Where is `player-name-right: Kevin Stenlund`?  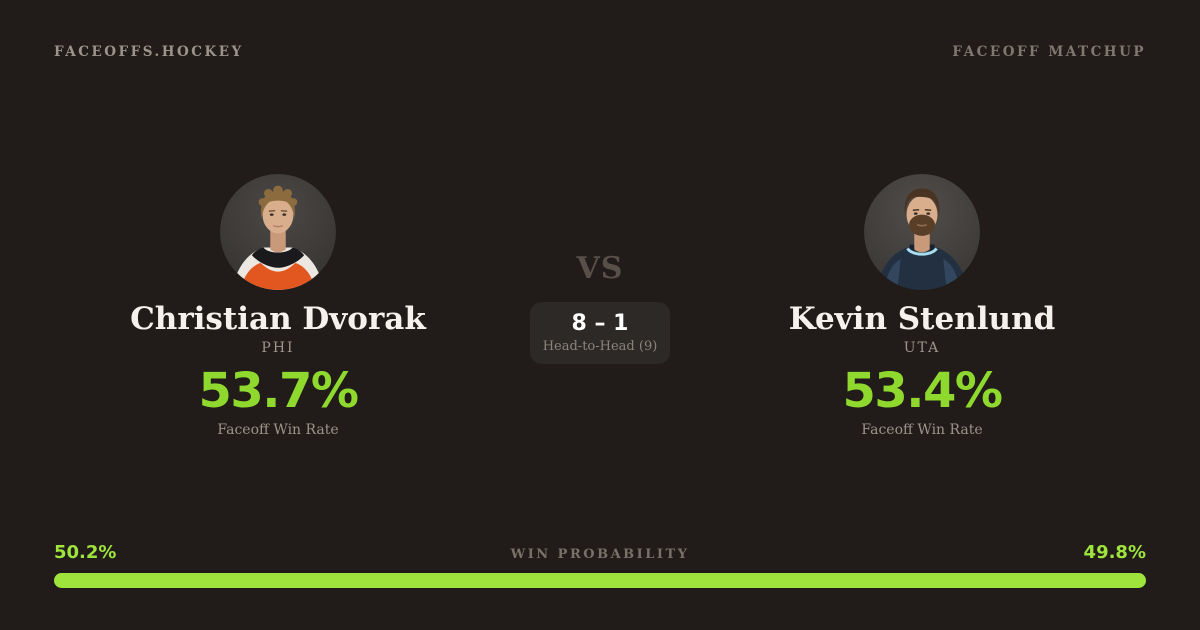 player-name-right: Kevin Stenlund is located at coordinates (922, 319).